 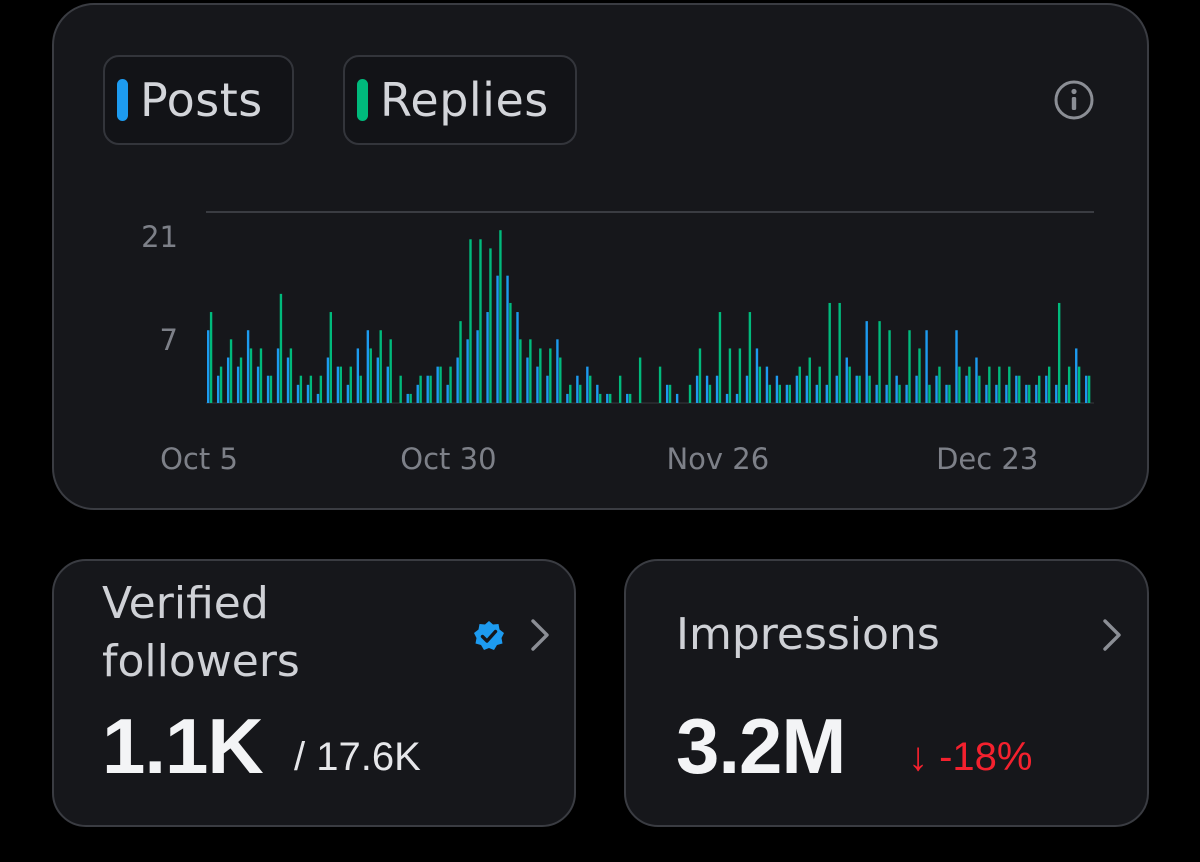 What do you see at coordinates (183, 746) in the screenshot?
I see `verified-followers-value: 1.1K` at bounding box center [183, 746].